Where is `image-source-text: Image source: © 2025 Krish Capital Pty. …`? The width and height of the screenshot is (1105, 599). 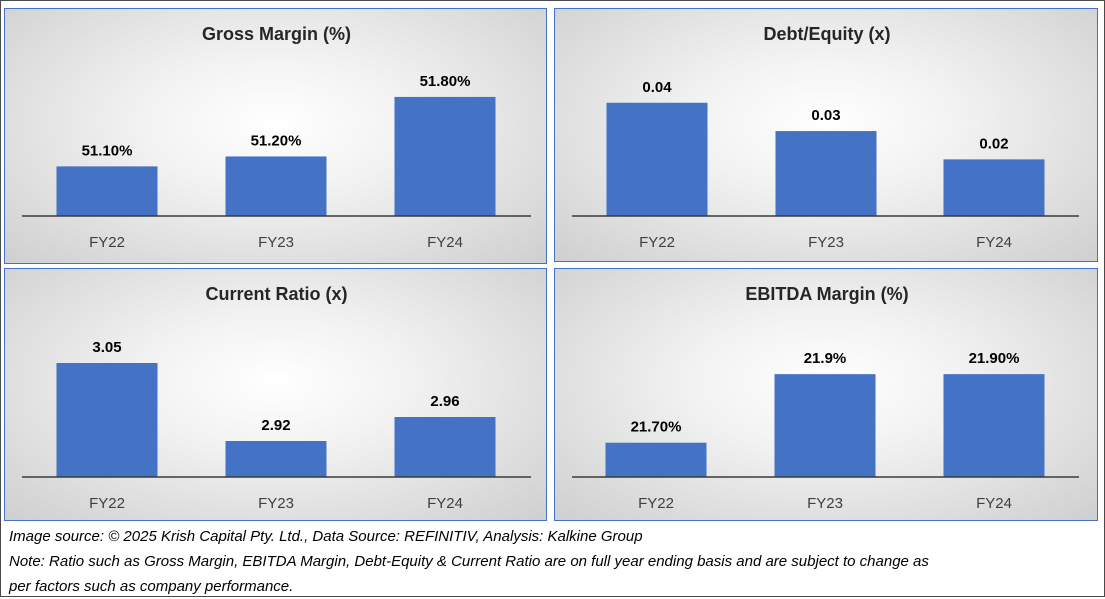 image-source-text: Image source: © 2025 Krish Capital Pty. … is located at coordinates (326, 536).